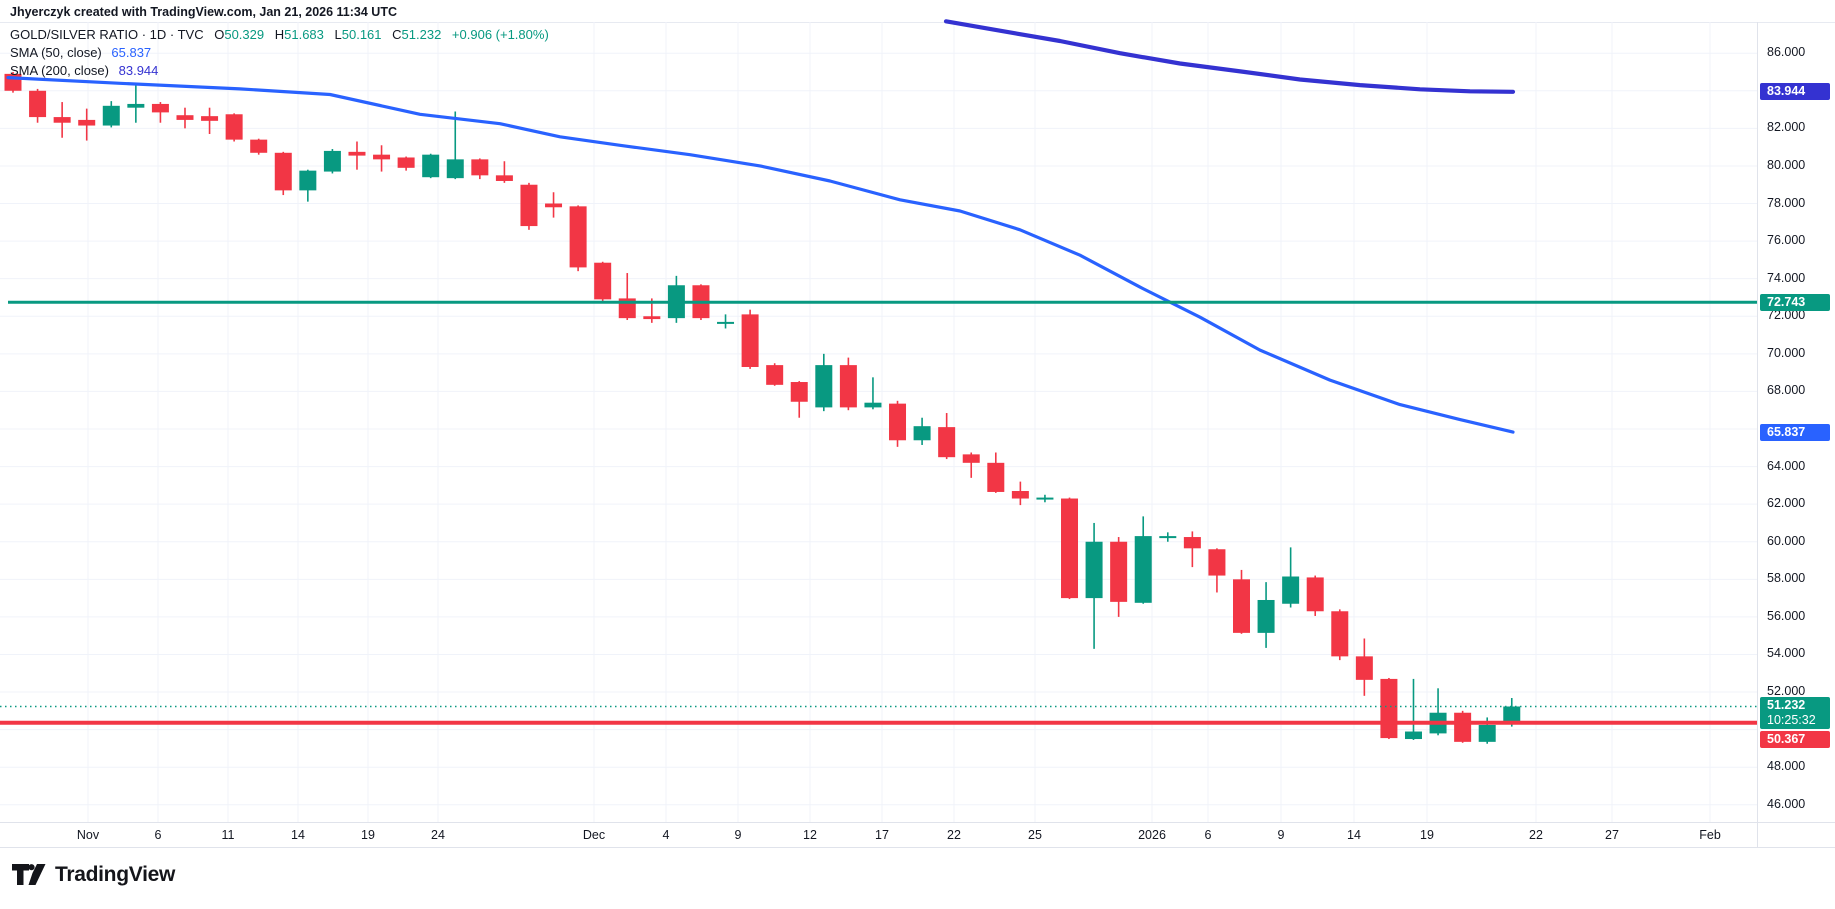 This screenshot has height=909, width=1835. Describe the element at coordinates (361, 34) in the screenshot. I see `low-value: 50.161` at that location.